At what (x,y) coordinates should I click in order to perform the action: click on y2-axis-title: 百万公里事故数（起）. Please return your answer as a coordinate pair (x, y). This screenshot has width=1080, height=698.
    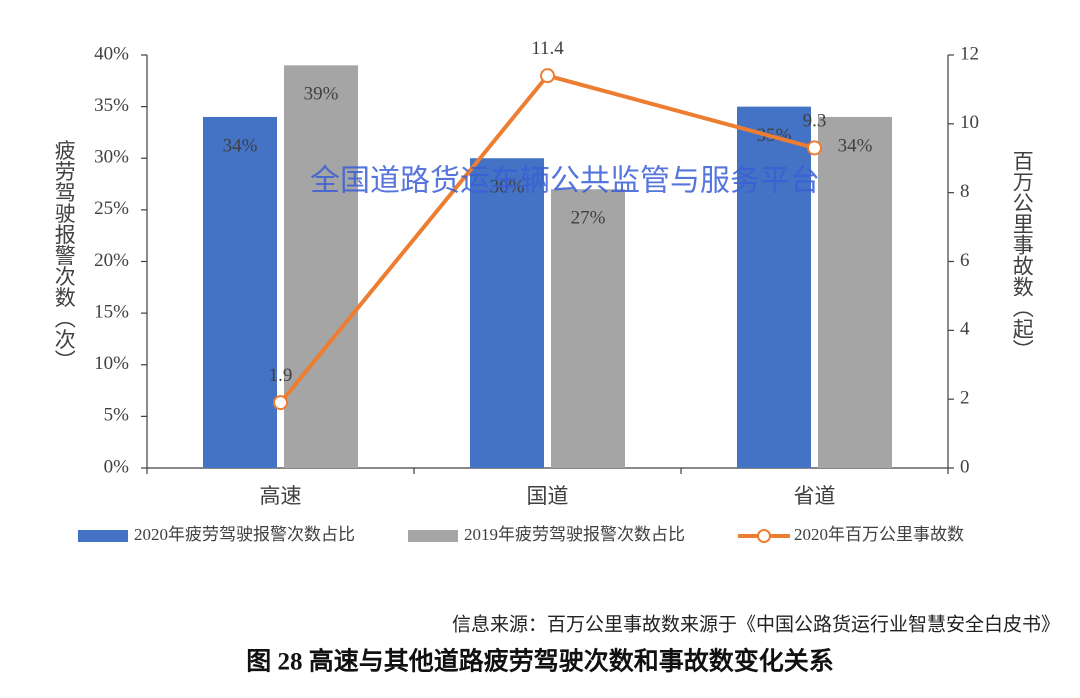
    Looking at the image, I should click on (1022, 255).